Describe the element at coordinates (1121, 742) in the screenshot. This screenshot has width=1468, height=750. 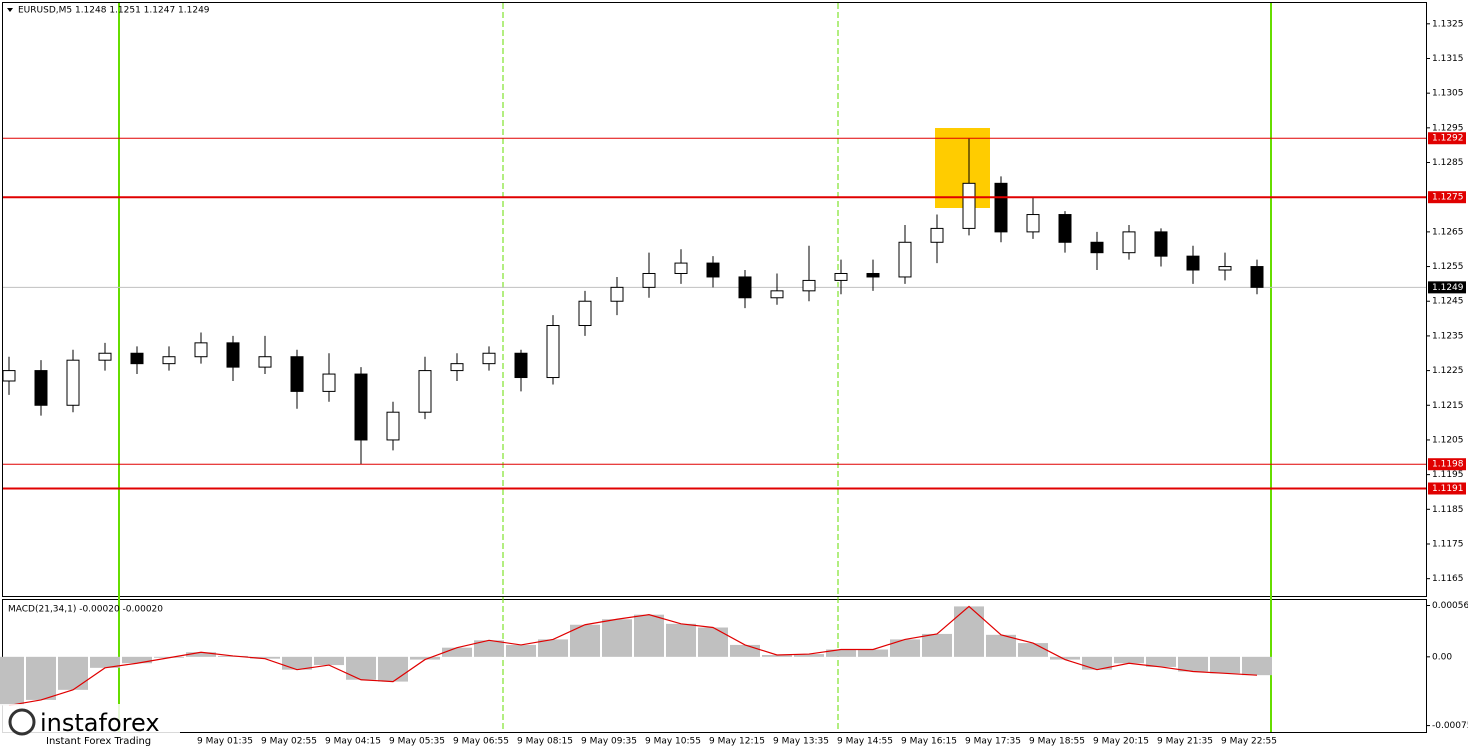
I see `x-tick-label: 9 May 20:15` at that location.